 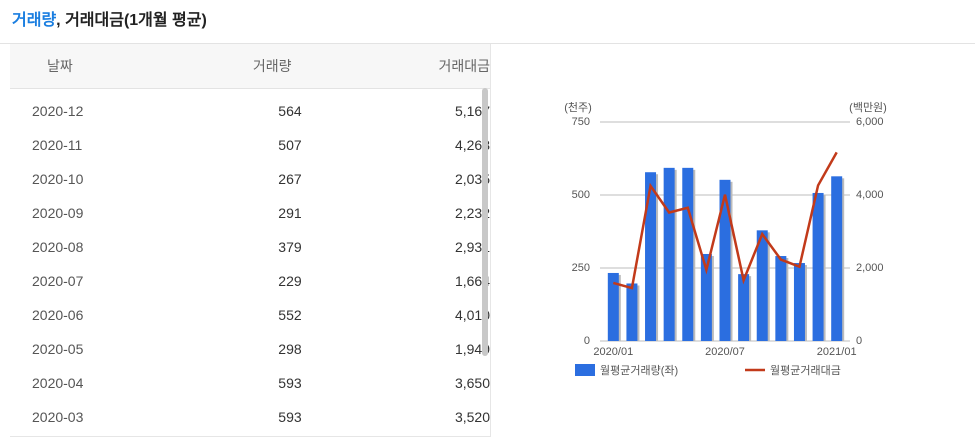 What do you see at coordinates (472, 315) in the screenshot?
I see `table-cell: 4,010` at bounding box center [472, 315].